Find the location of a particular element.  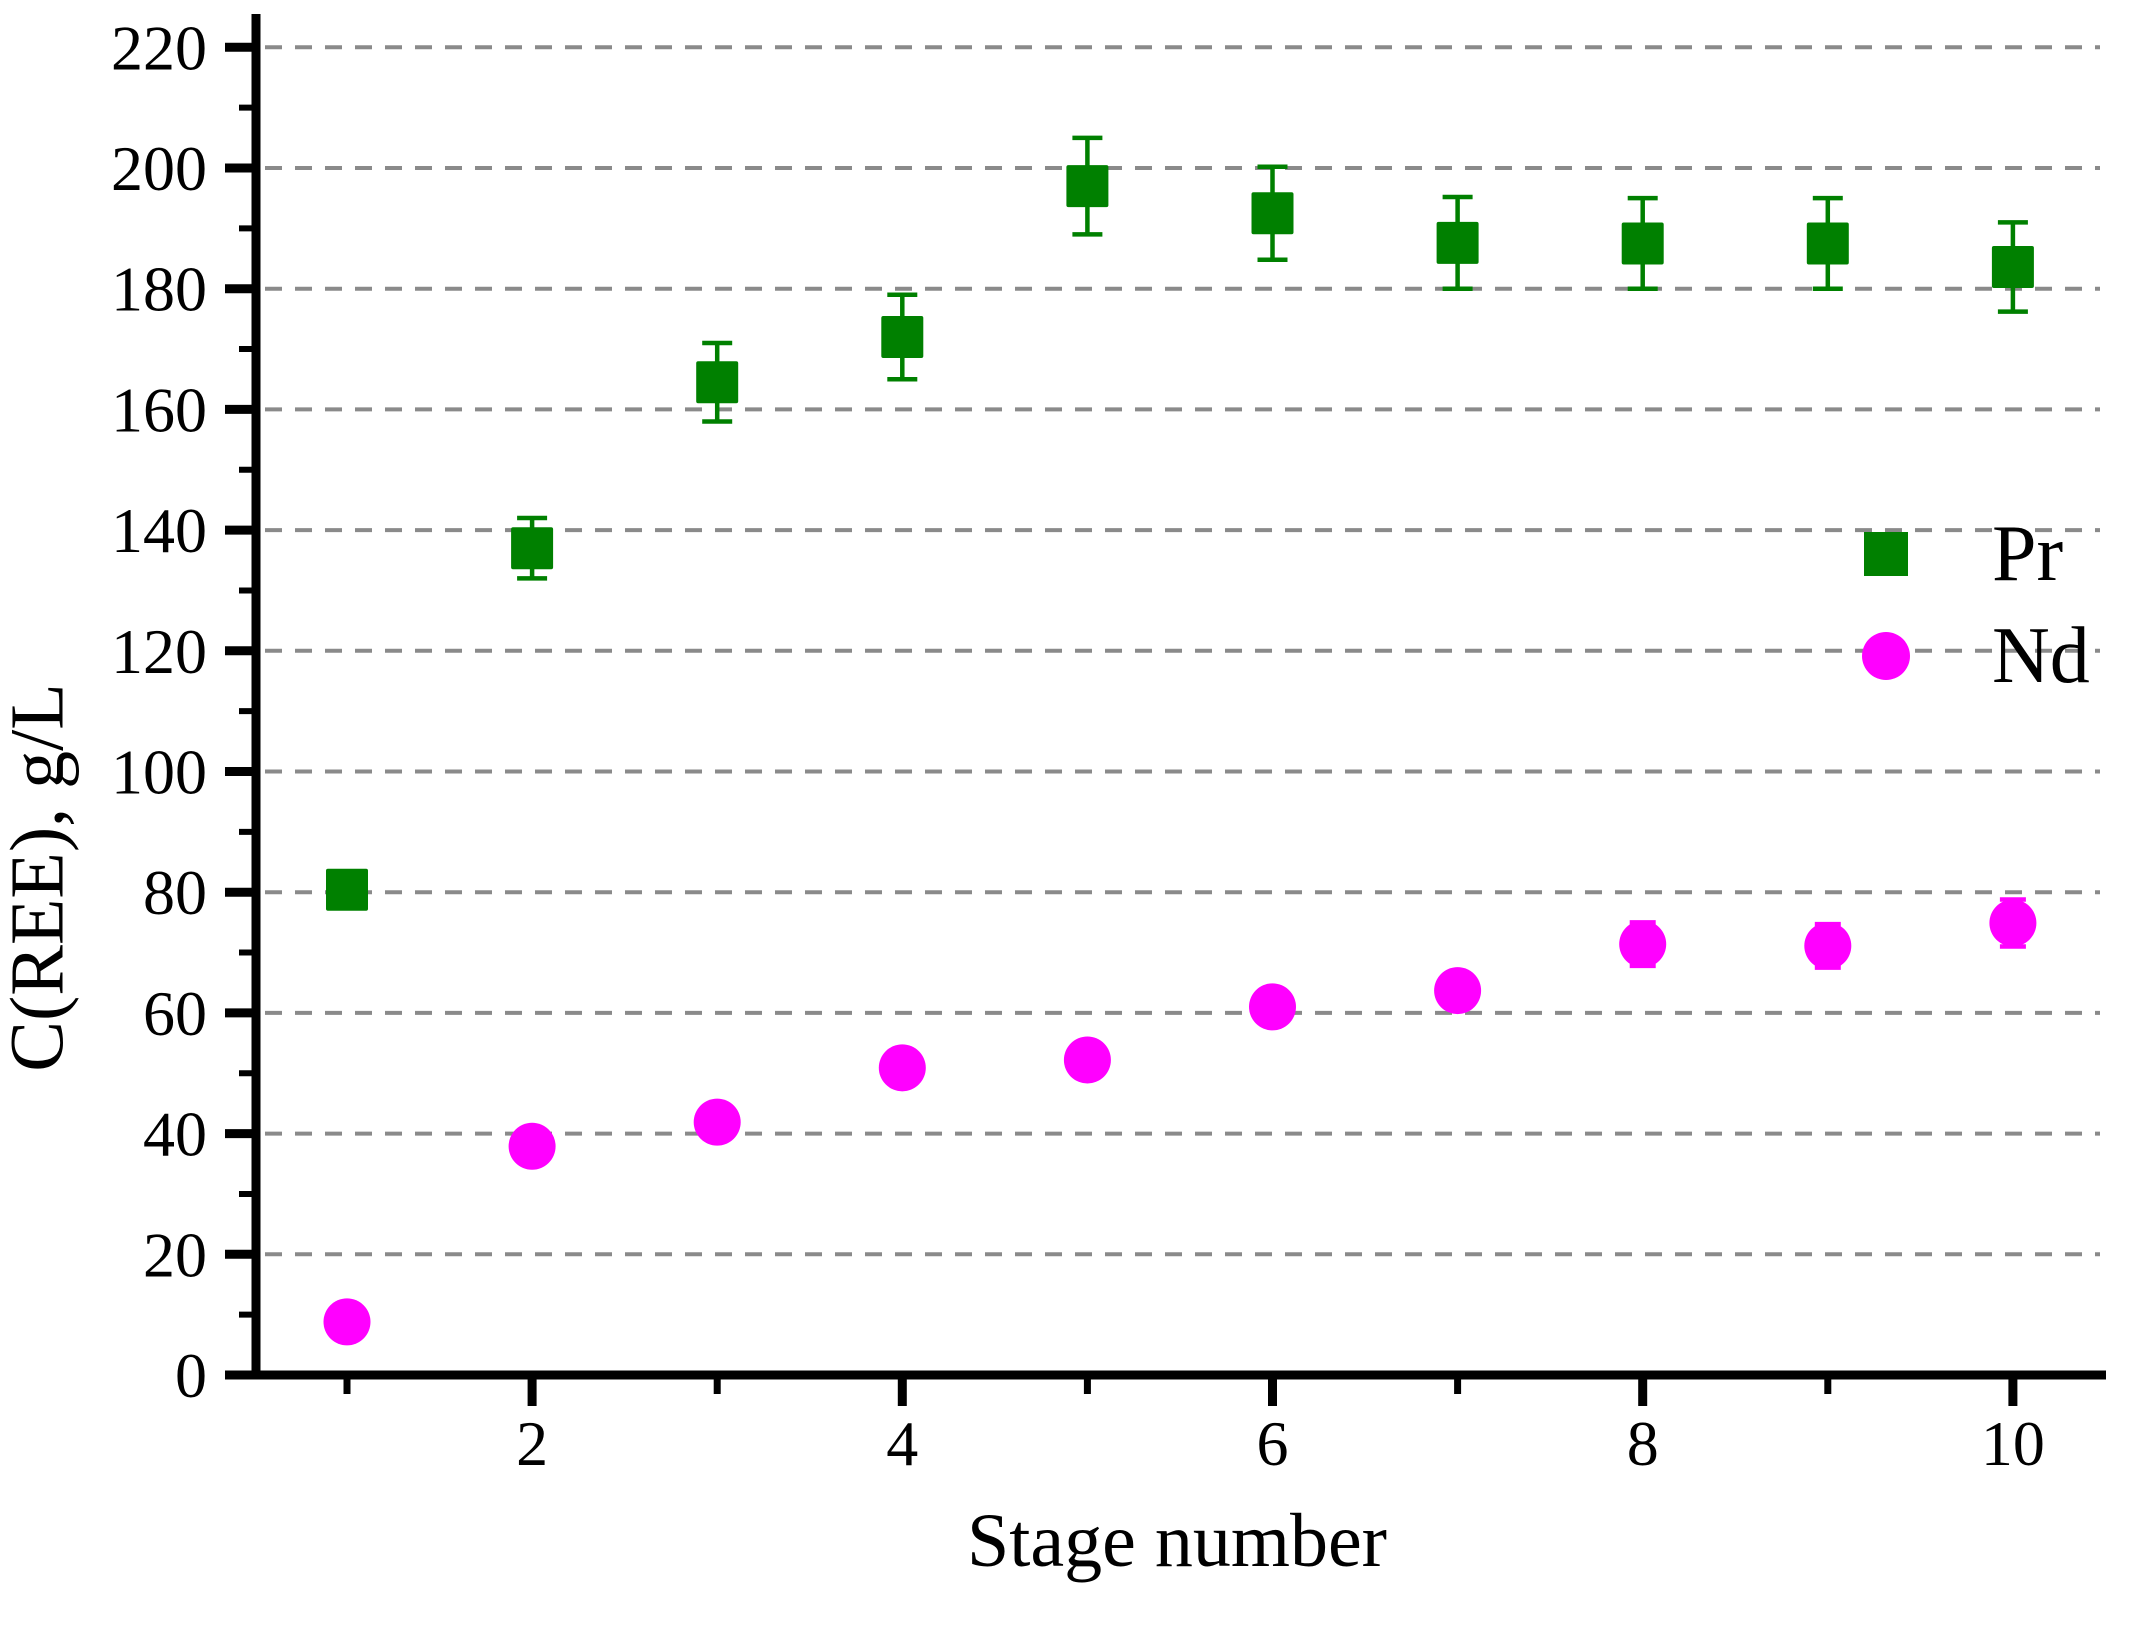

y-tick-label: 80 is located at coordinates (175, 892).